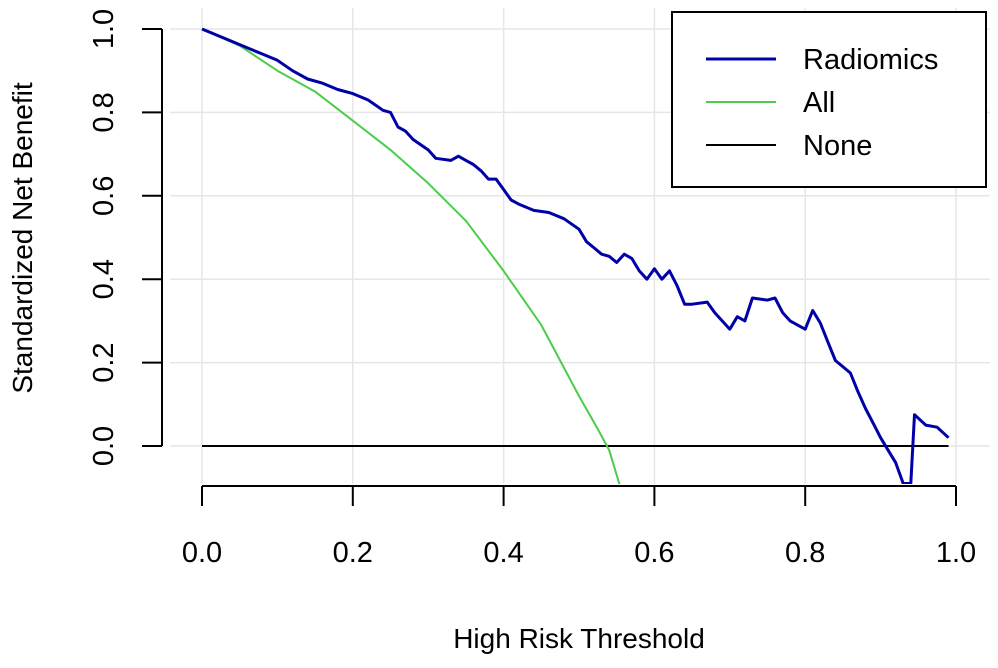 The image size is (998, 668). Describe the element at coordinates (104, 112) in the screenshot. I see `y-tick-label: 0.8` at that location.